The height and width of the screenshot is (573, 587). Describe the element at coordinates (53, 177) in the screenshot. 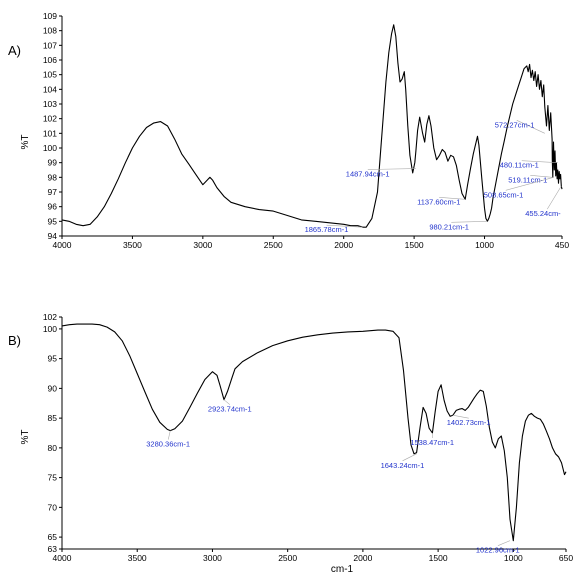

I see `y-tick-label: 98` at that location.